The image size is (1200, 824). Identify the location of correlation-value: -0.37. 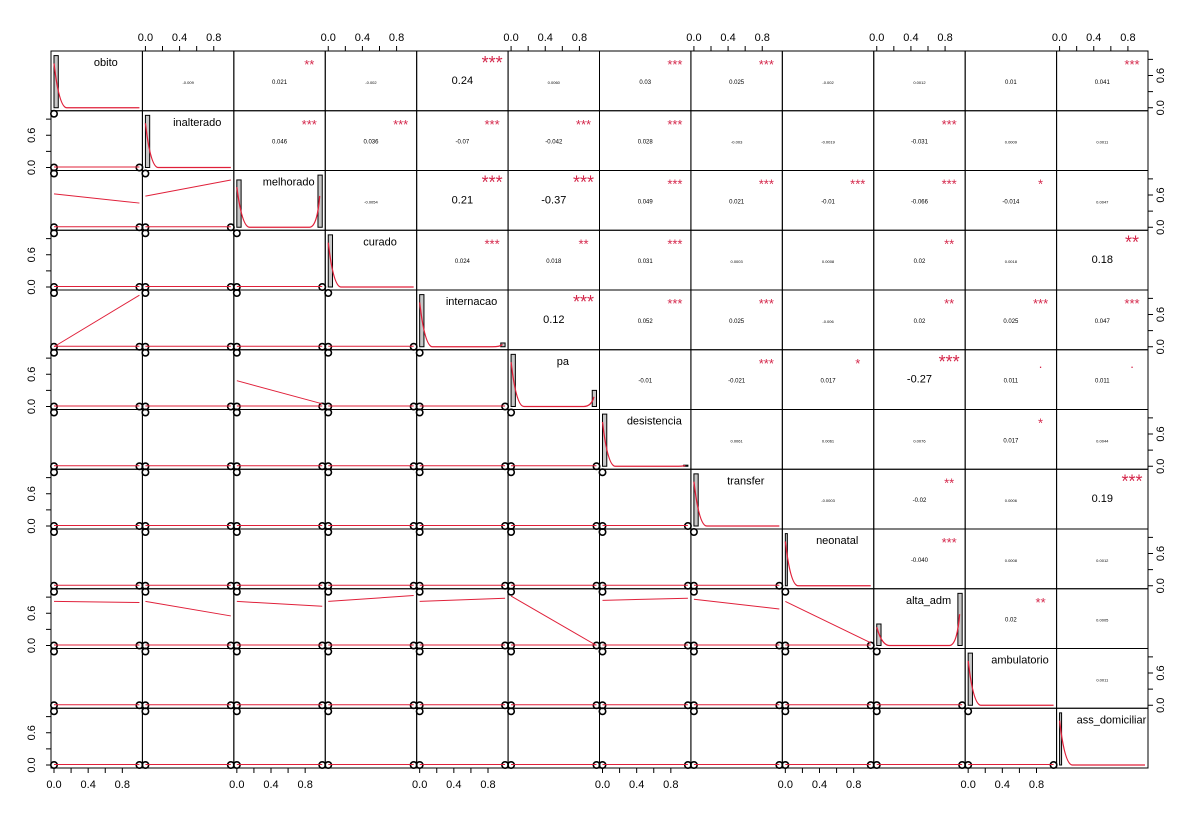
(553, 200).